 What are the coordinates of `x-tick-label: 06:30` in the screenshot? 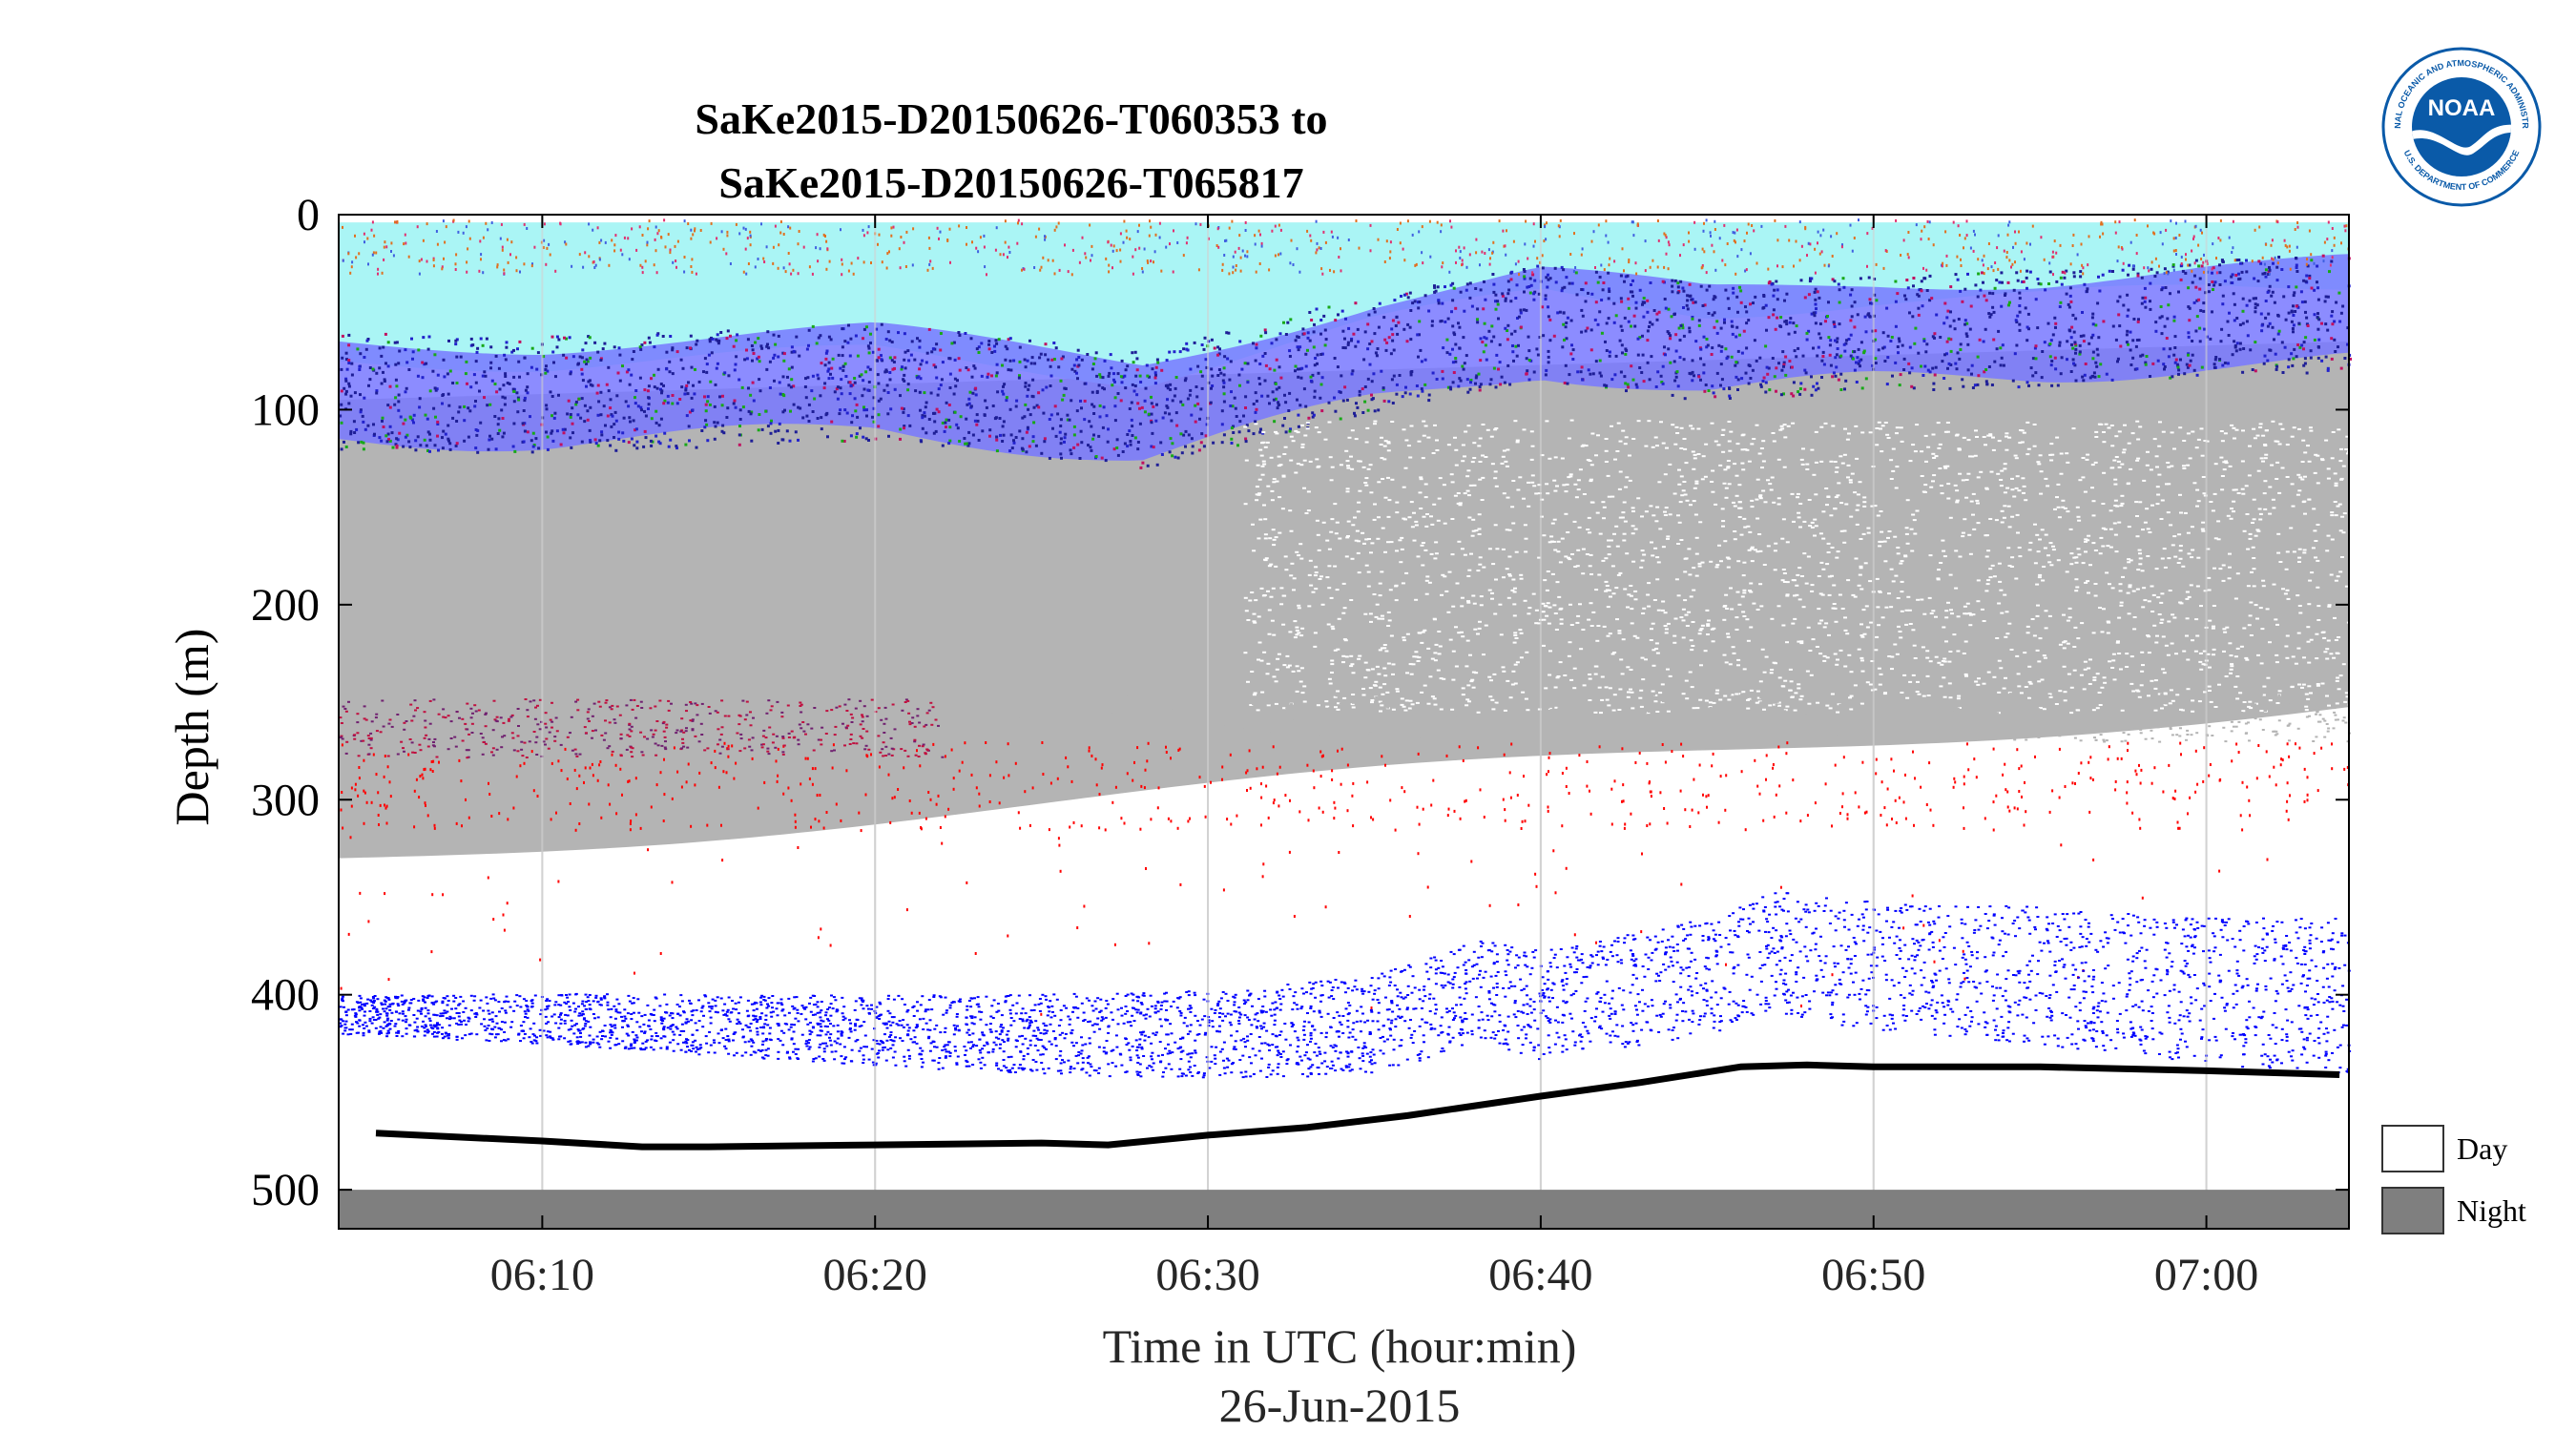 It's located at (1207, 1275).